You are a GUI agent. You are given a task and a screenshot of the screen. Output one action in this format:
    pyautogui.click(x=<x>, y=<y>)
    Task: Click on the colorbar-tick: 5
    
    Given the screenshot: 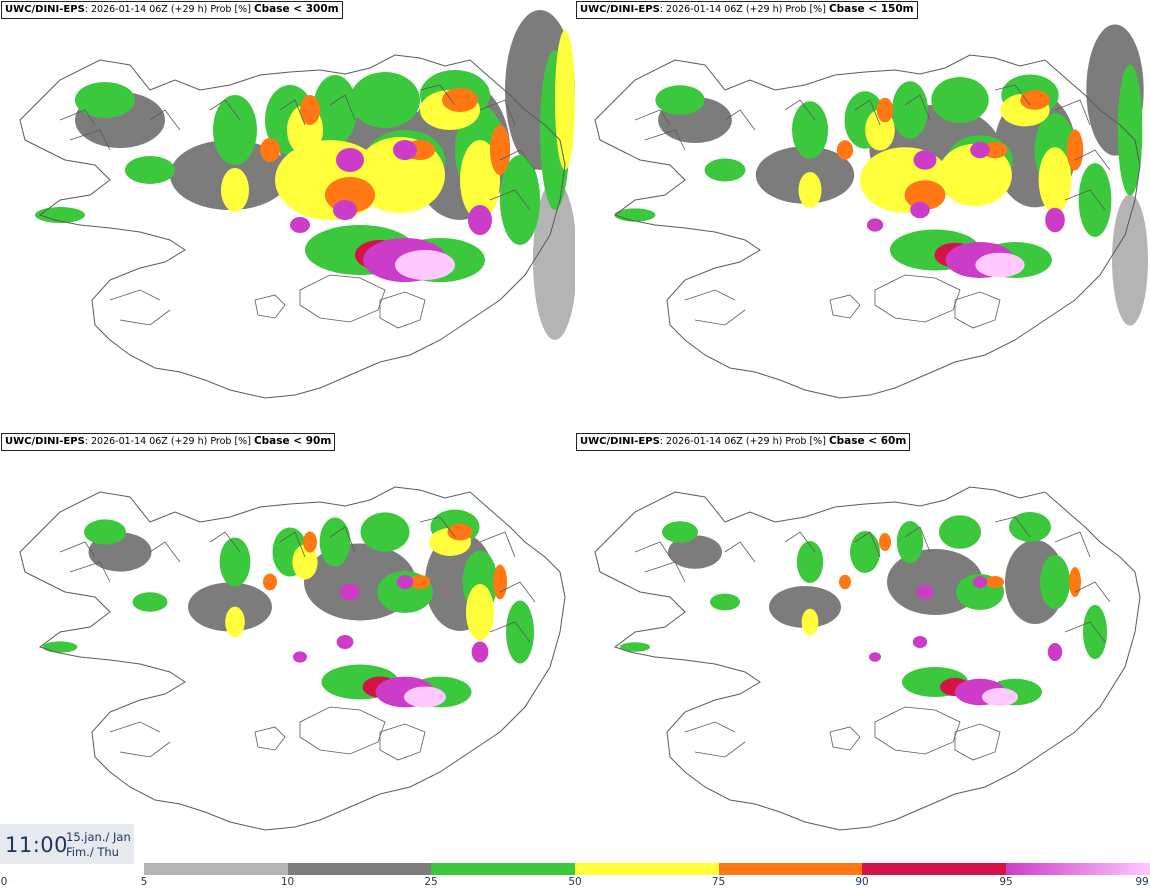 What is the action you would take?
    pyautogui.click(x=144, y=882)
    